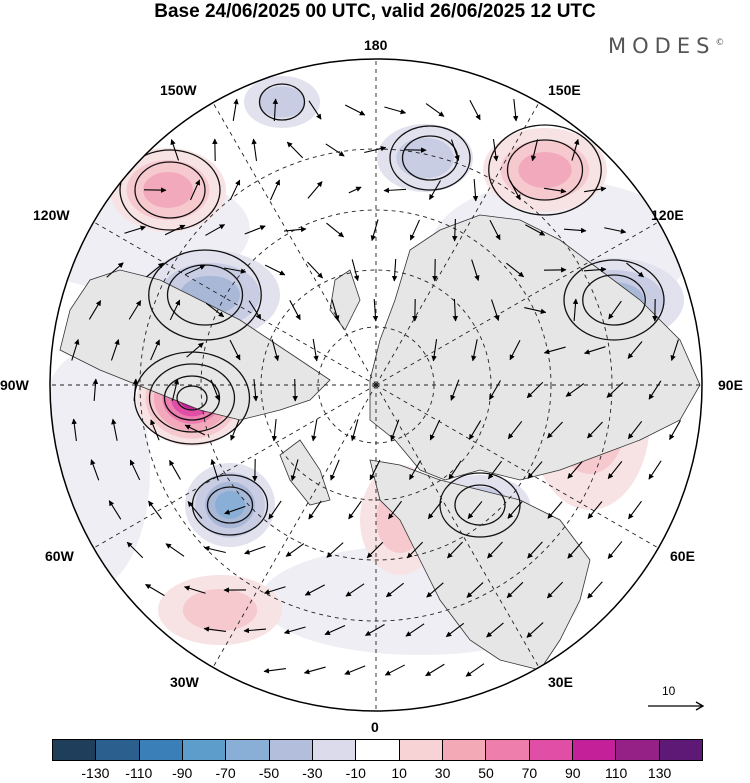  Describe the element at coordinates (442, 773) in the screenshot. I see `colorbar-tick-label: 30` at that location.